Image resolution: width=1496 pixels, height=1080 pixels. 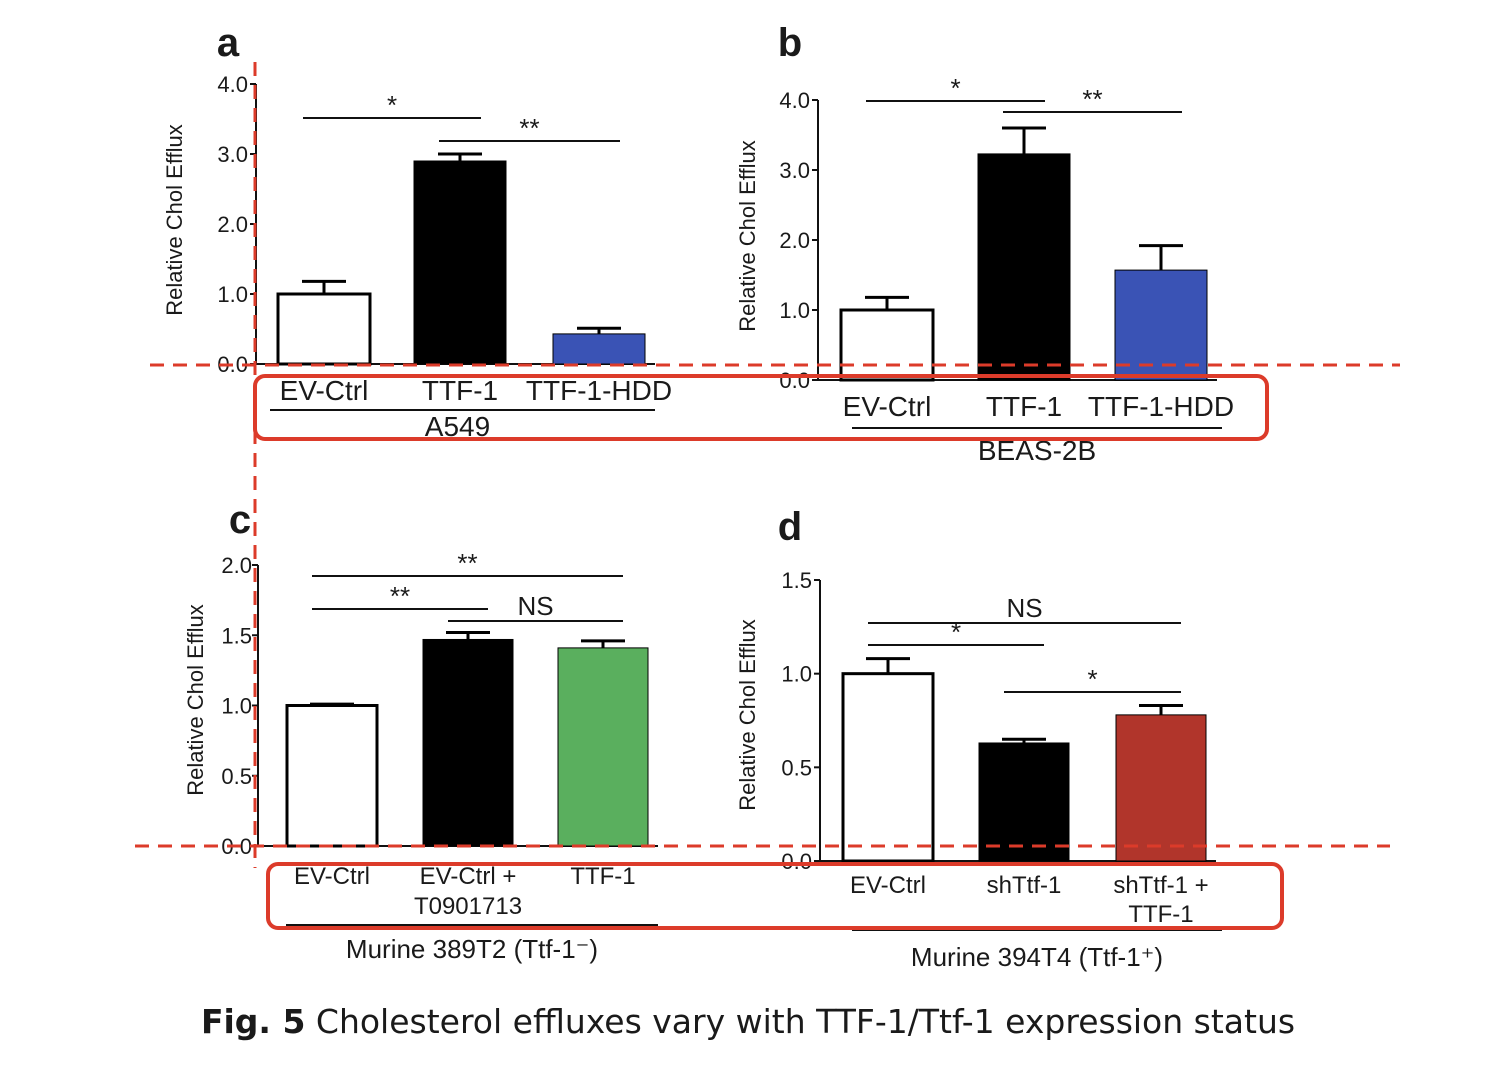 I want to click on highlight-box-bottom, so click(x=775, y=896).